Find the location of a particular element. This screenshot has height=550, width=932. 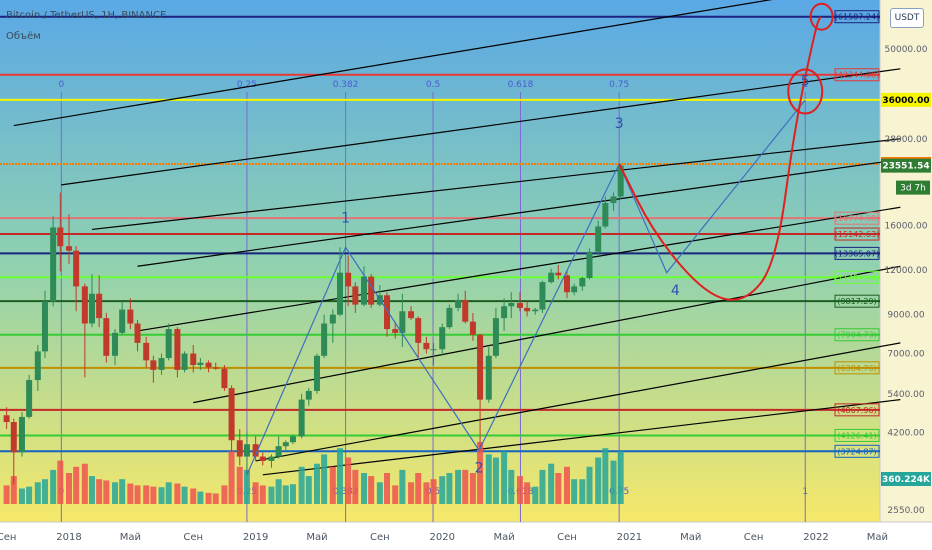

level-label: (61587.24) is located at coordinates (857, 17).